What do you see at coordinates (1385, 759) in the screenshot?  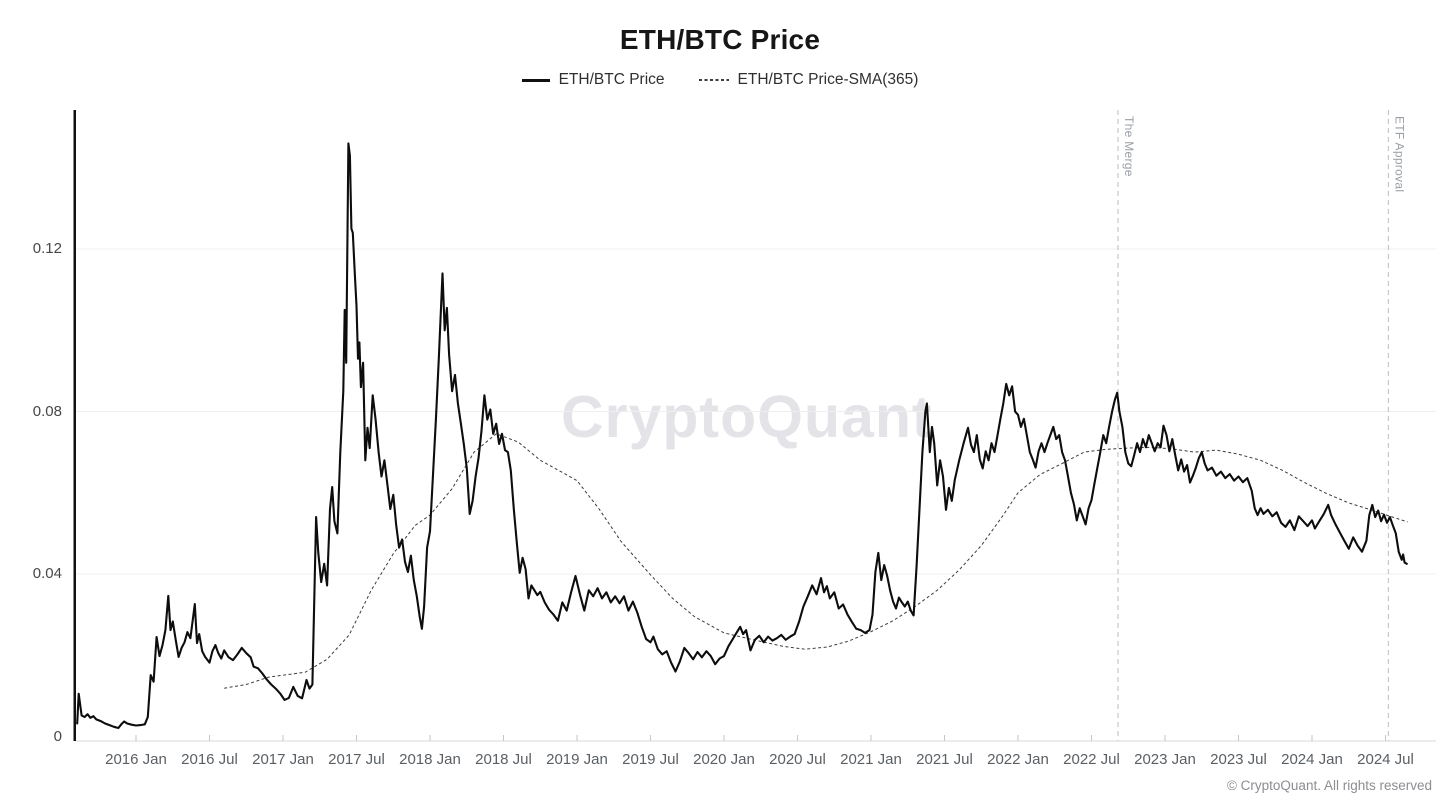 I see `x-tick-label: 2024 Jul` at bounding box center [1385, 759].